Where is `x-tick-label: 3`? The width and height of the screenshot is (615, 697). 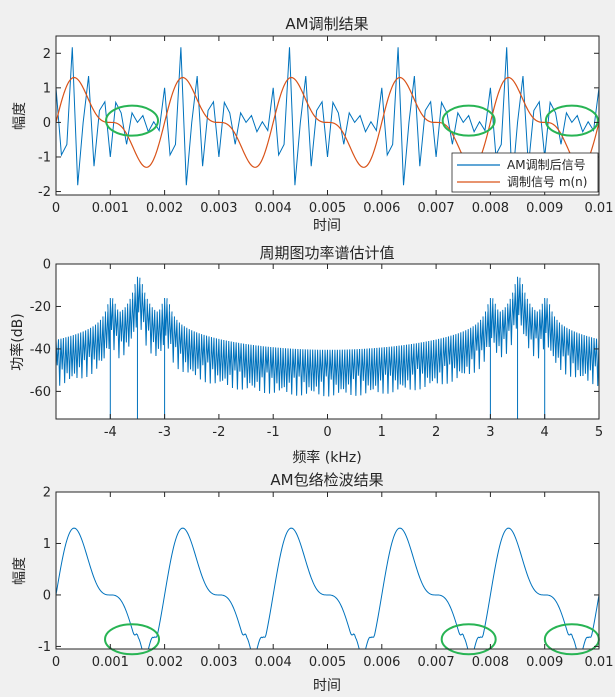 x-tick-label: 3 is located at coordinates (490, 432).